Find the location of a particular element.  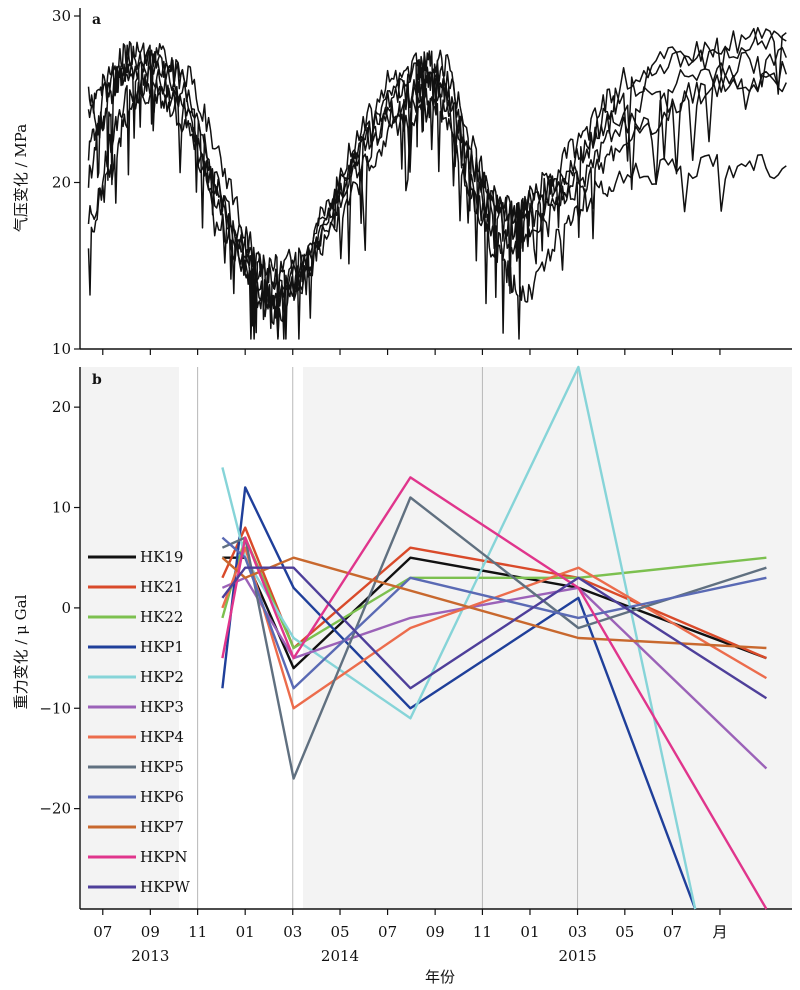

series-hk22 is located at coordinates (494, 593).